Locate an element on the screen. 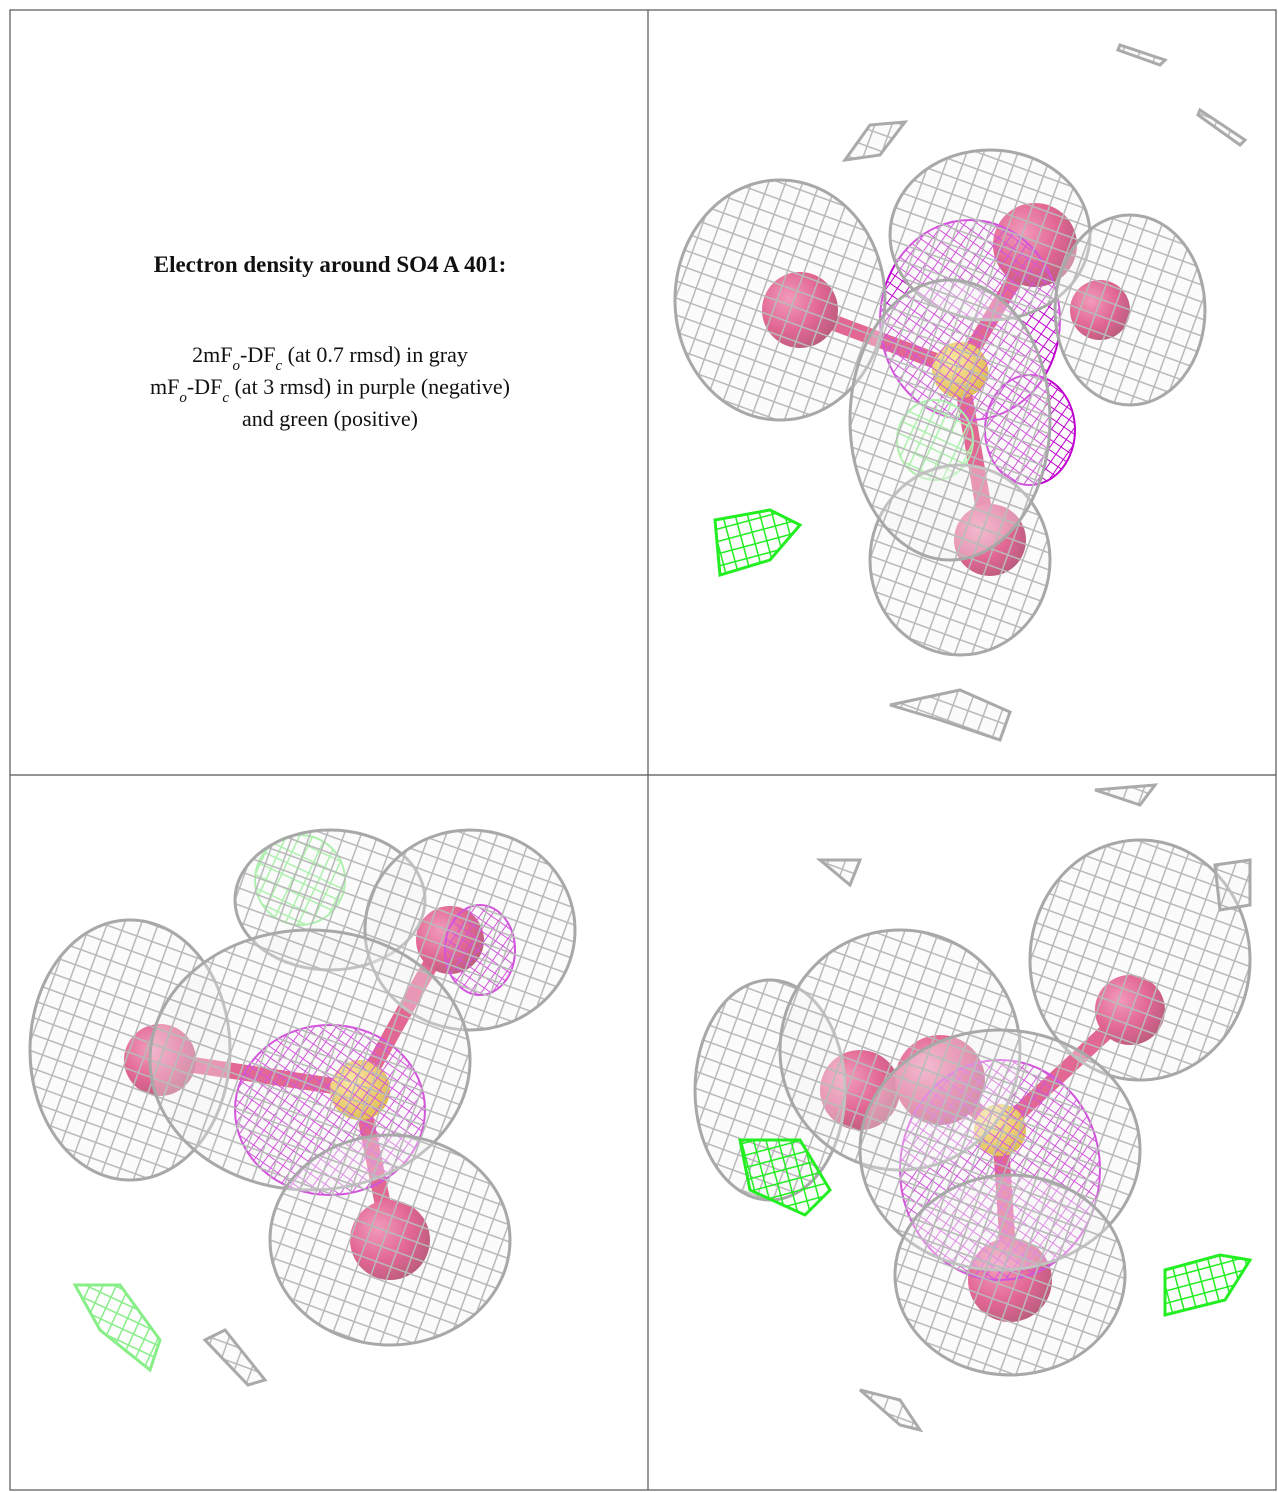 This screenshot has width=1278, height=1492. caption-text: (at 0.7 rmsd) in gray is located at coordinates (375, 354).